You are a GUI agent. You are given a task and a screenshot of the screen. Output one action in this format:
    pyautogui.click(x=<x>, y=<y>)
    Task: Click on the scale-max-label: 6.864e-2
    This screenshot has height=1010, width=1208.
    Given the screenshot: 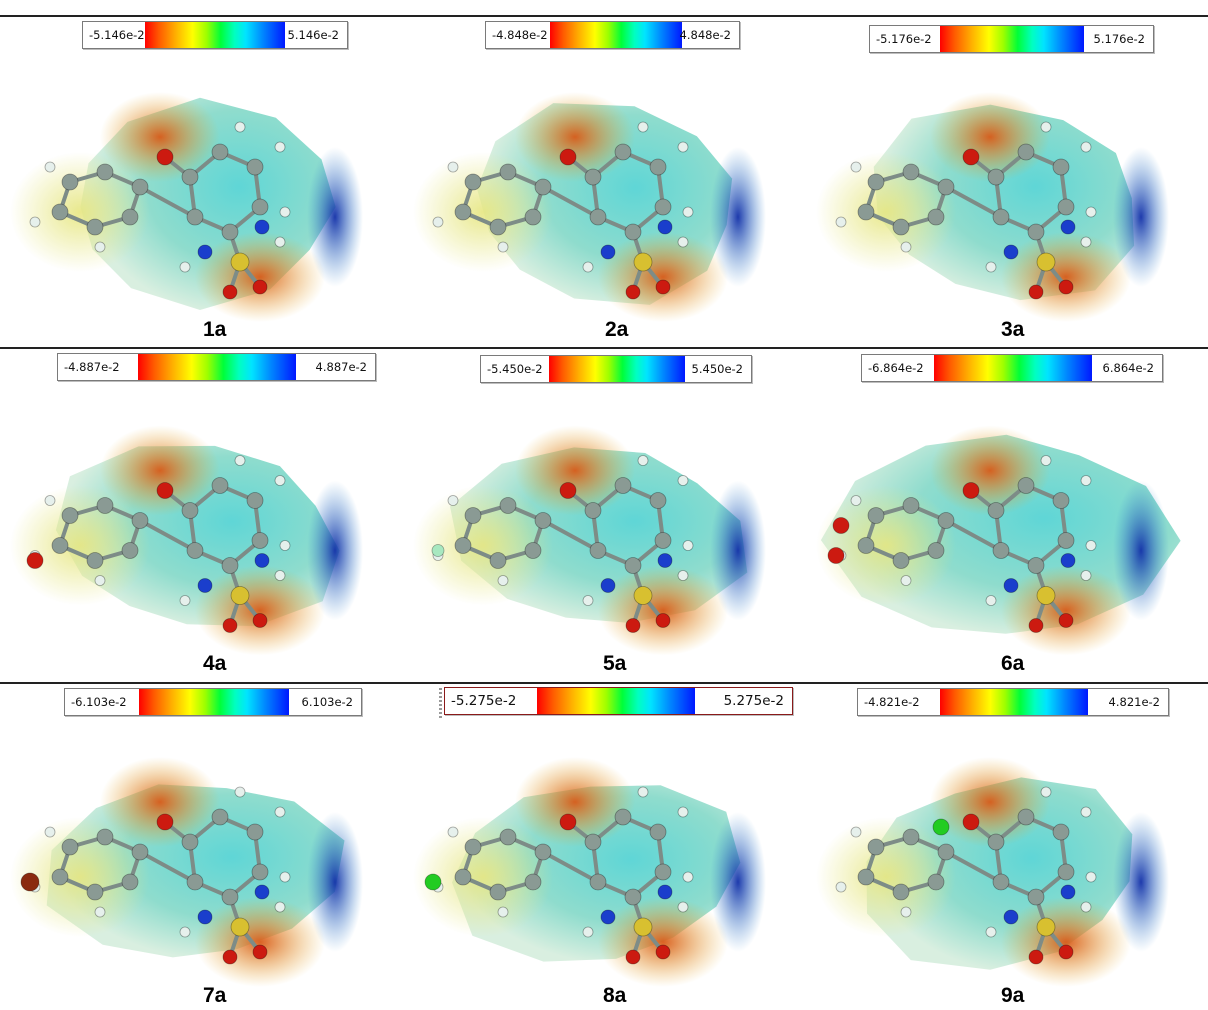 What is the action you would take?
    pyautogui.click(x=1128, y=368)
    